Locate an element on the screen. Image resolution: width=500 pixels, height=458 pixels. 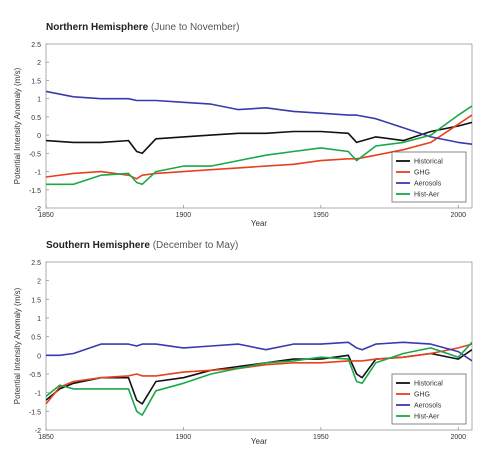
panel-title-south: Southern Hemisphere (December to May) is located at coordinates (142, 245).